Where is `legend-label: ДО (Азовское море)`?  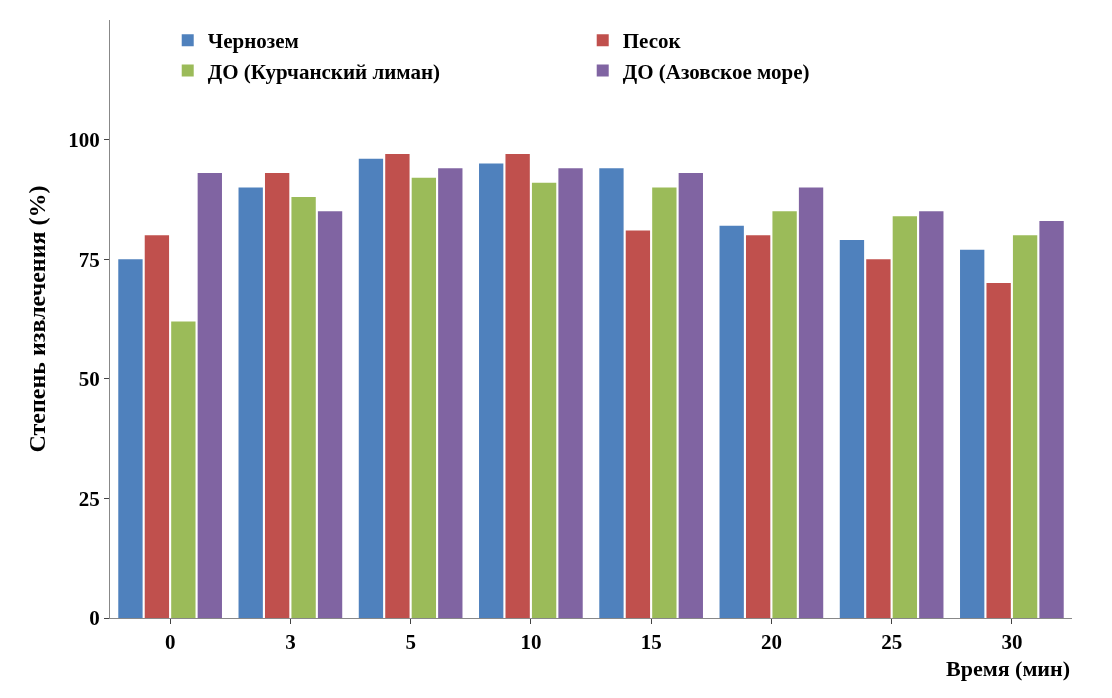 legend-label: ДО (Азовское море) is located at coordinates (716, 71).